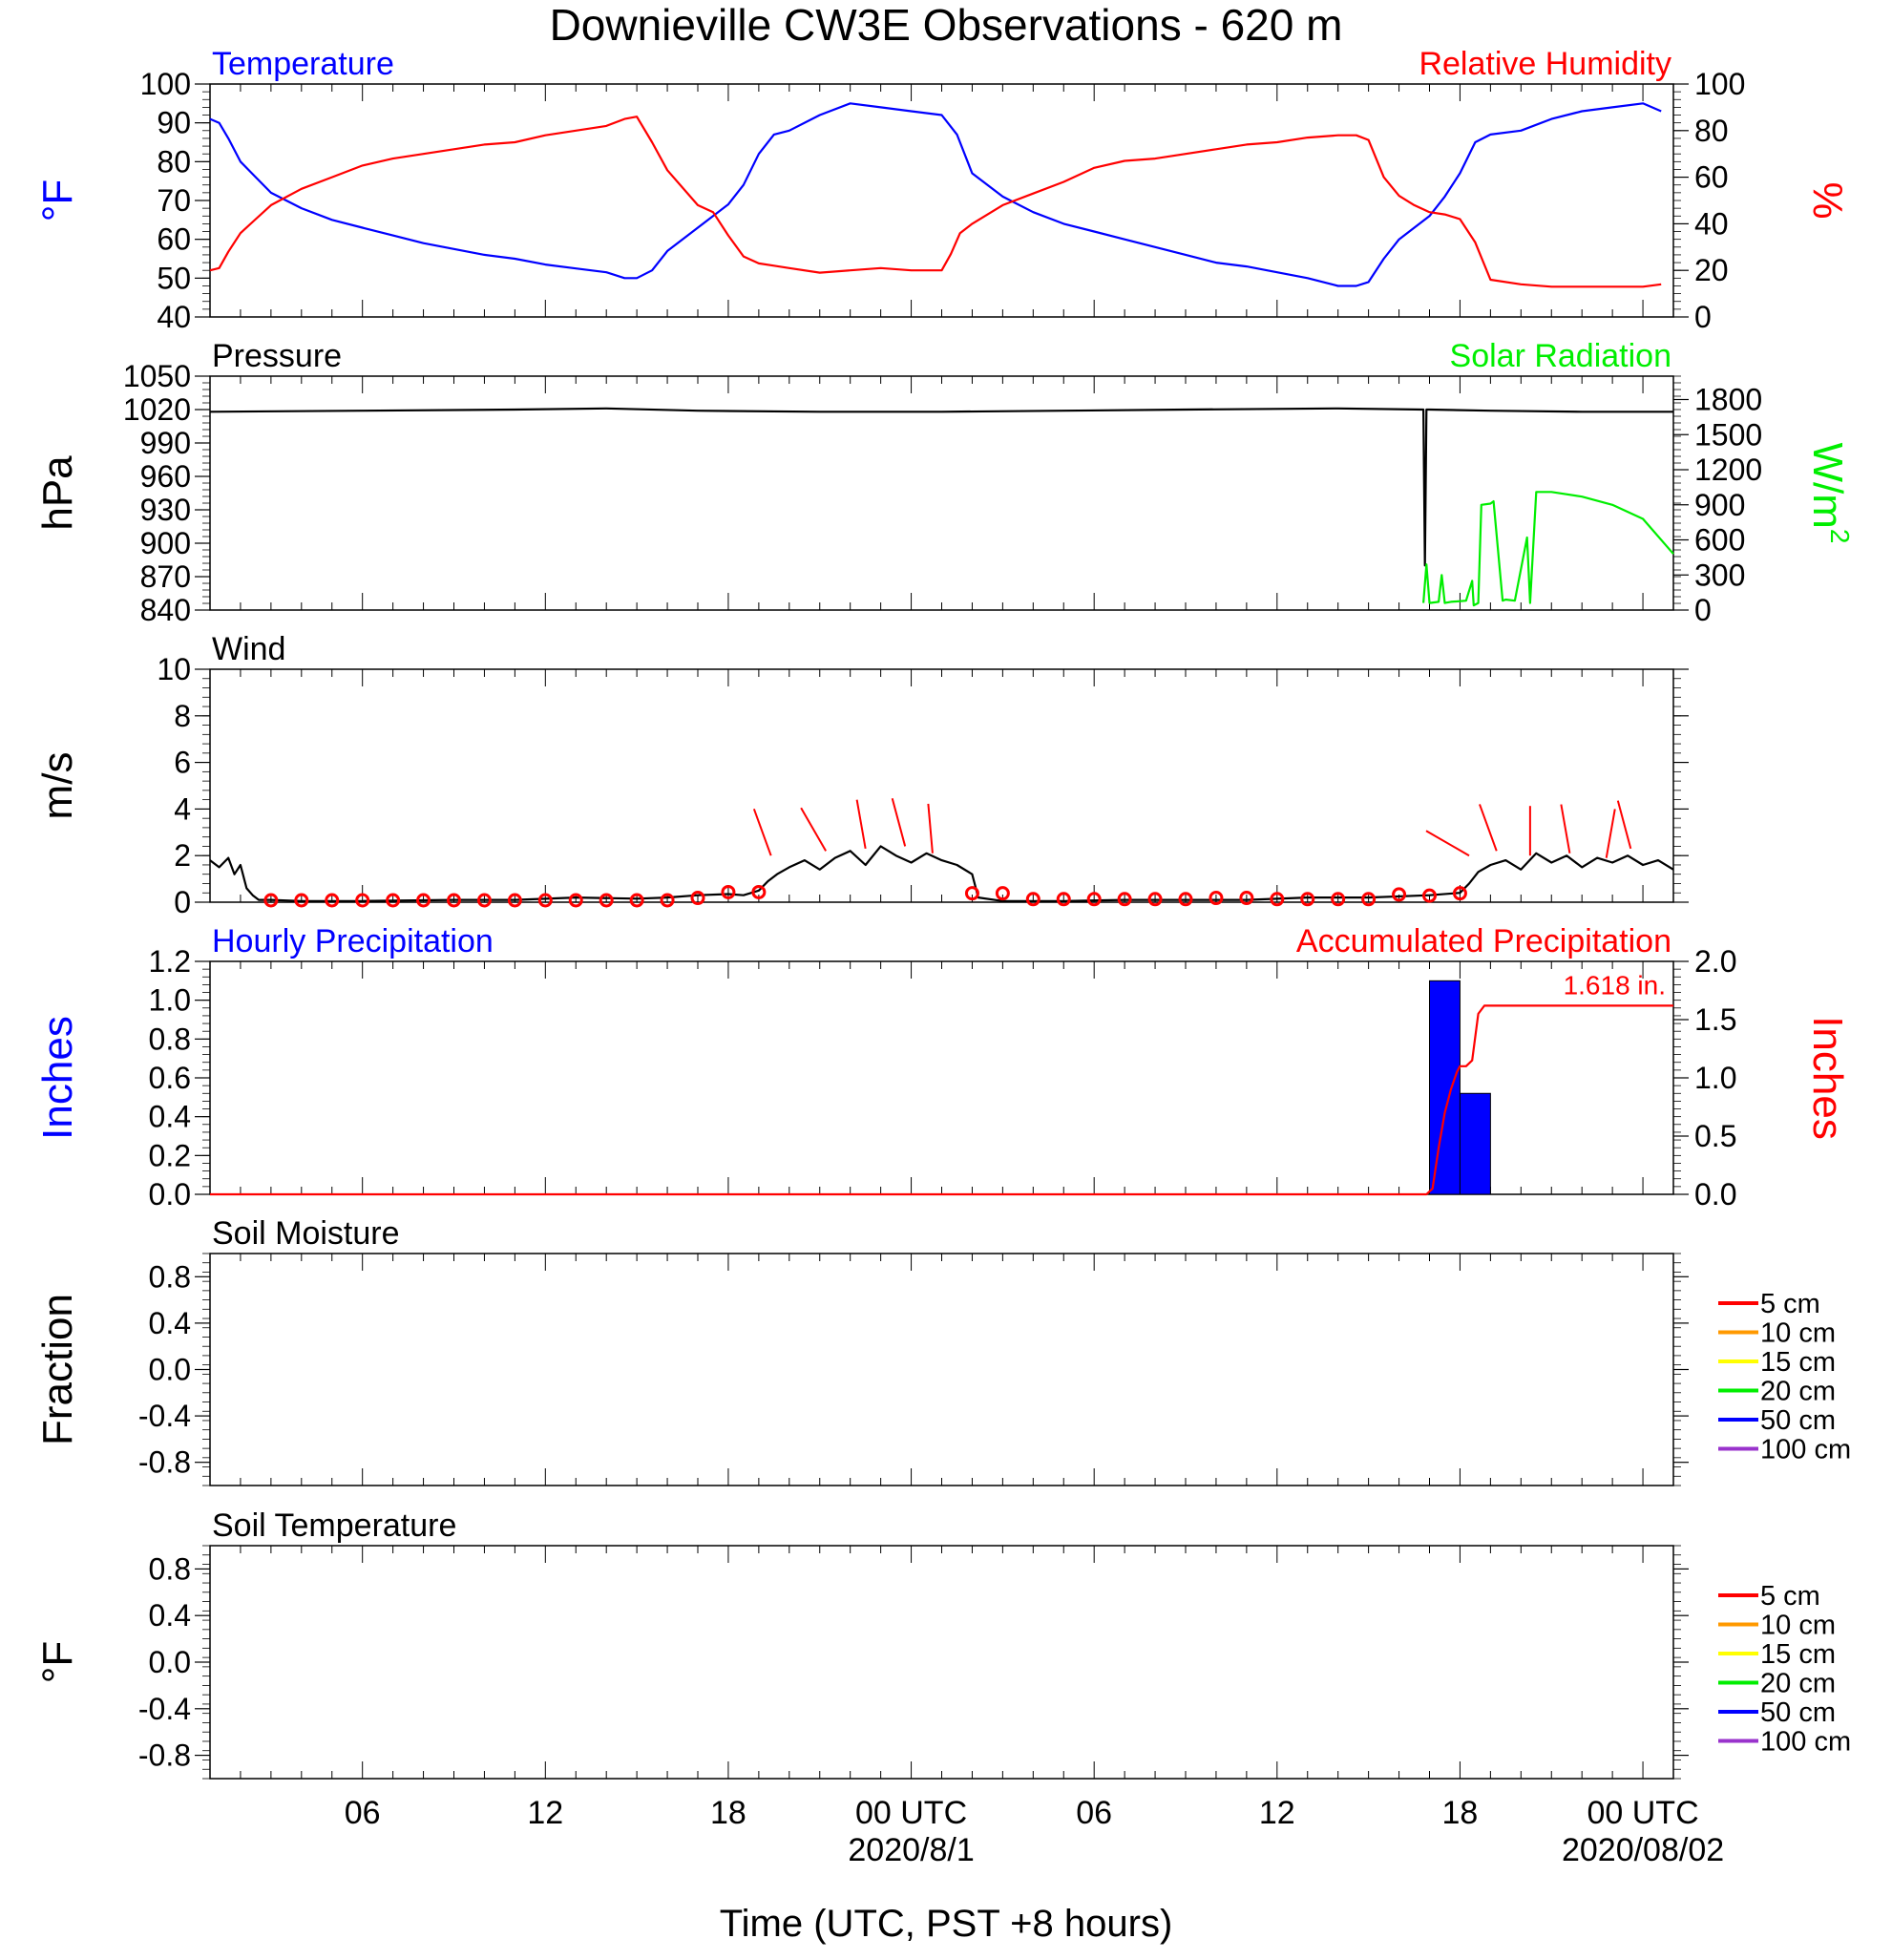 The height and width of the screenshot is (1960, 1892). Describe the element at coordinates (1827, 200) in the screenshot. I see `y-axis-label-right: %` at that location.